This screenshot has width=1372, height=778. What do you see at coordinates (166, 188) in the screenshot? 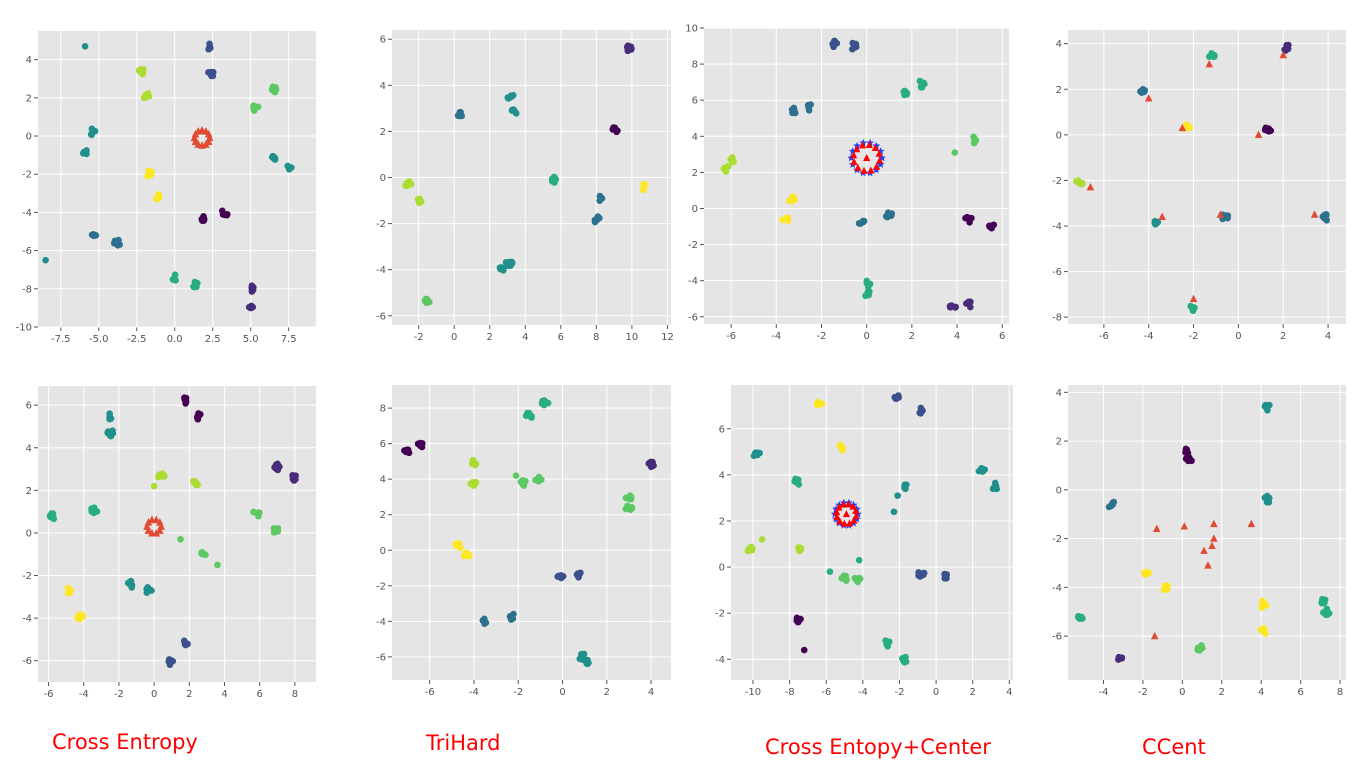
I see `scatter-panel-1: -7.5 -5.0 -2.5 0.0 2.5 5.0 7.5 -10 -8 -6 -4 -2 0 2 4` at bounding box center [166, 188].